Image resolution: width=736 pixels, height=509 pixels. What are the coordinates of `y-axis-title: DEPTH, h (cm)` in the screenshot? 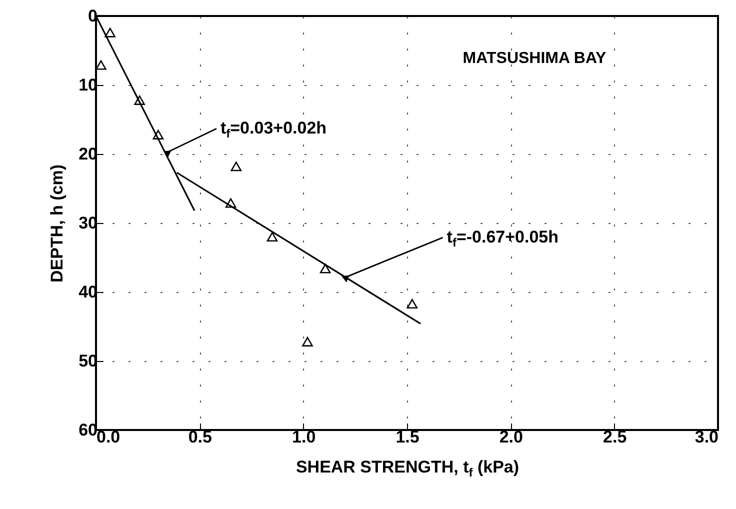 It's located at (57, 223).